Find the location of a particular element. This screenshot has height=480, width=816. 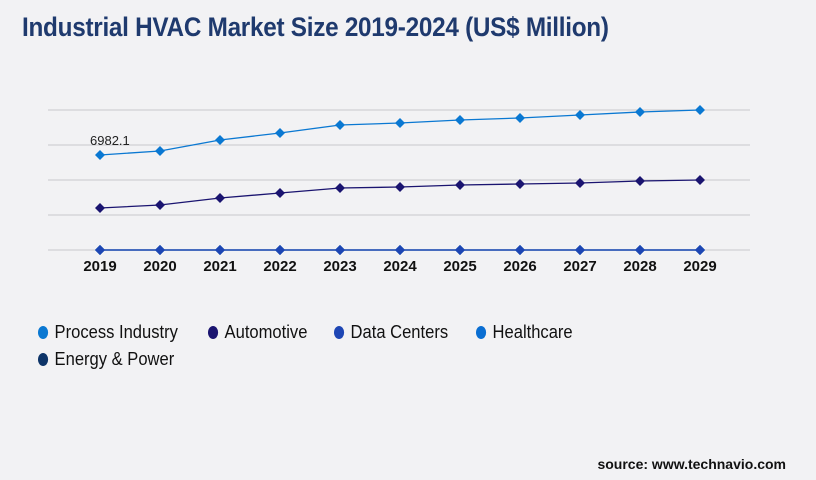

x-tick-label: 2026 is located at coordinates (519, 266).